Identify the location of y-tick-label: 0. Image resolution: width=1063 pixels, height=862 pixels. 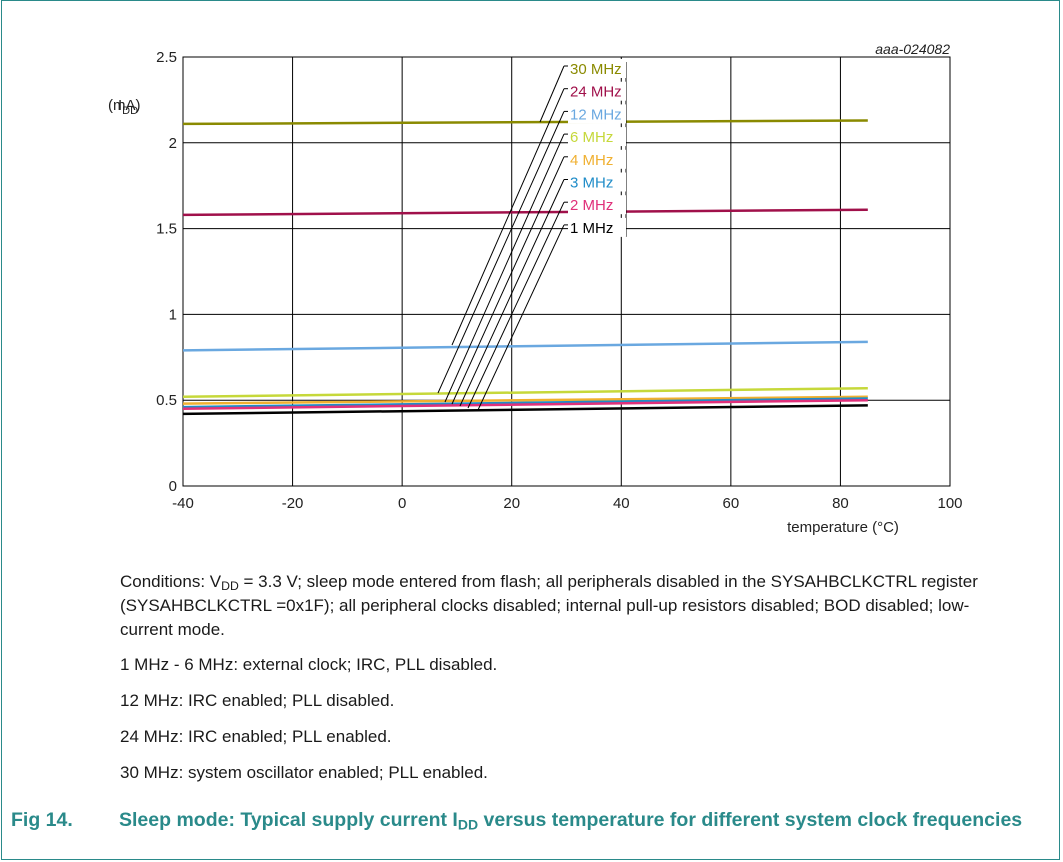
(173, 486).